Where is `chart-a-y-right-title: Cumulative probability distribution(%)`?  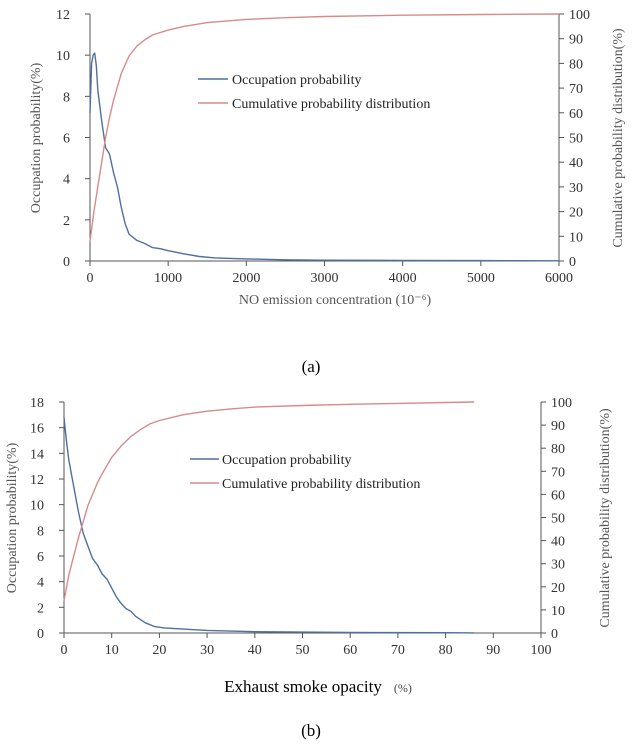 chart-a-y-right-title: Cumulative probability distribution(%) is located at coordinates (618, 138).